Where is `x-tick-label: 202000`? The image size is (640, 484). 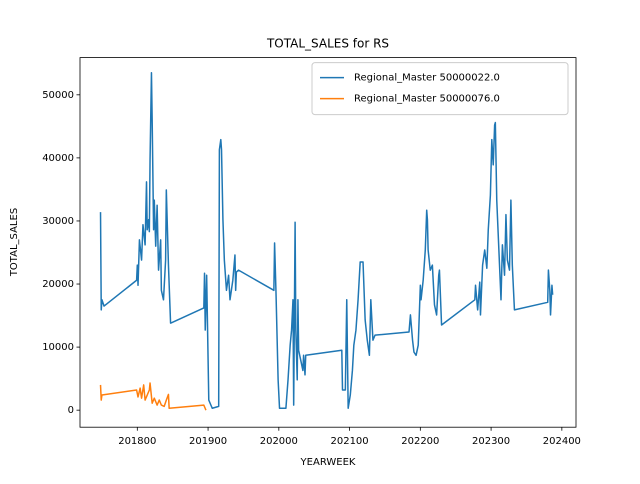 x-tick-label: 202000 is located at coordinates (279, 441).